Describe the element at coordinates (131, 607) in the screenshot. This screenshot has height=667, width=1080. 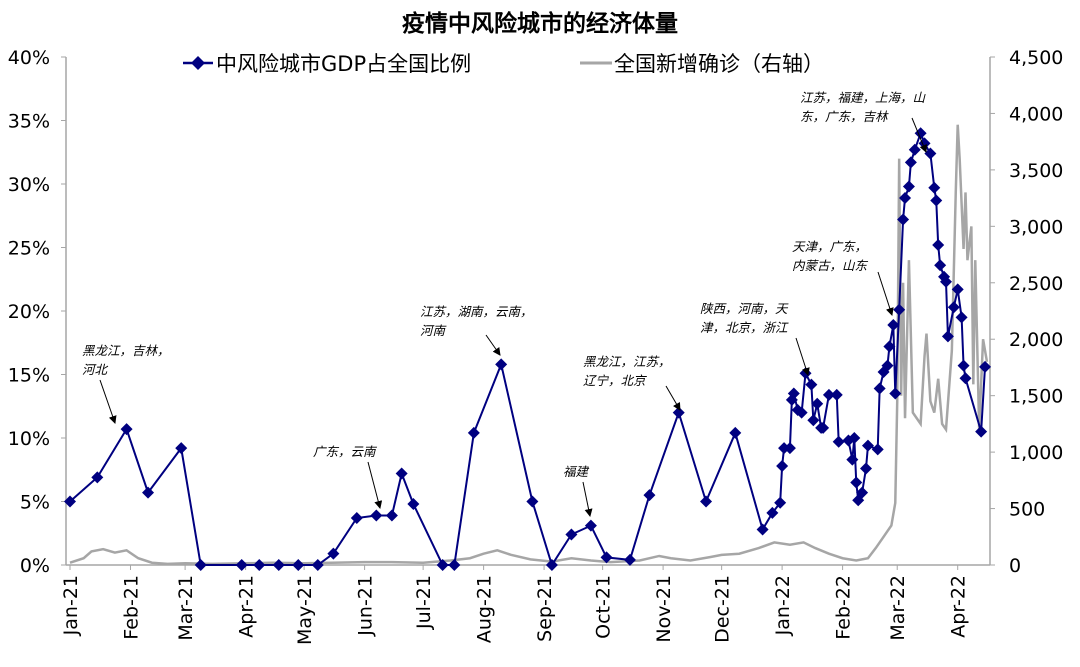
I see `x-axis-tick-label: Feb-21` at that location.